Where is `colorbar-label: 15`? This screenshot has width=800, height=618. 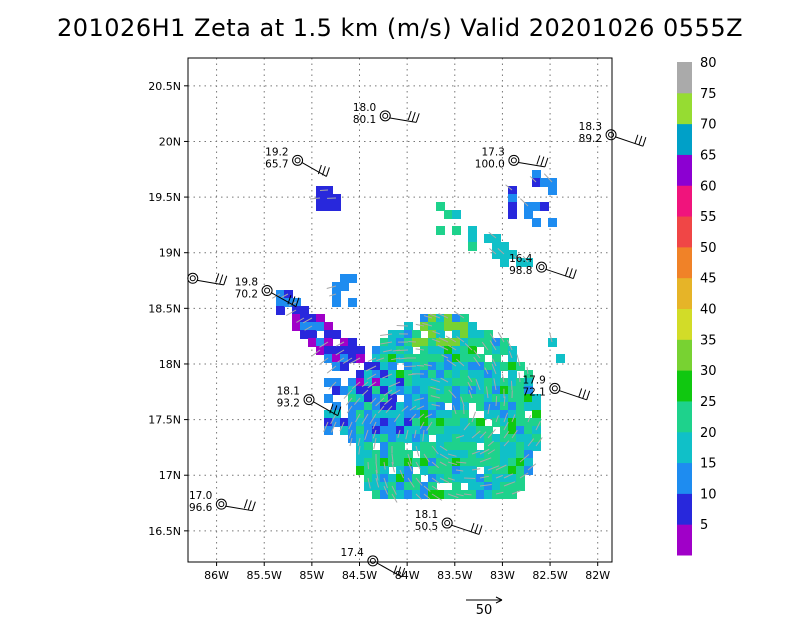
colorbar-label: 15 is located at coordinates (708, 464).